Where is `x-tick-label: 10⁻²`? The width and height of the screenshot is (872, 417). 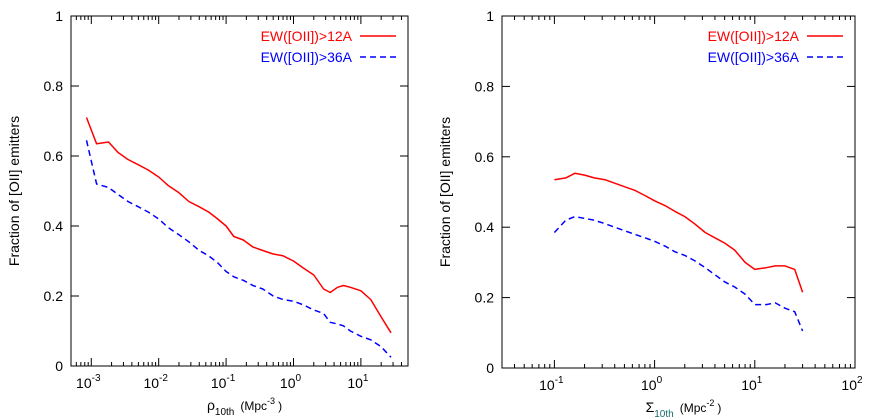
x-tick-label: 10⁻² is located at coordinates (155, 382).